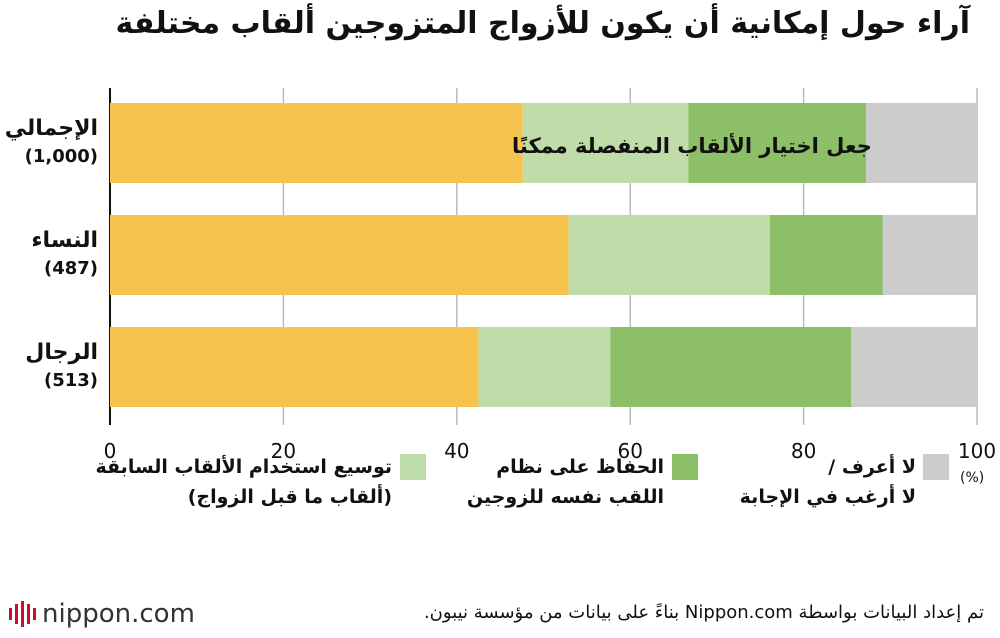  What do you see at coordinates (70, 268) in the screenshot?
I see `category-count: (487)` at bounding box center [70, 268].